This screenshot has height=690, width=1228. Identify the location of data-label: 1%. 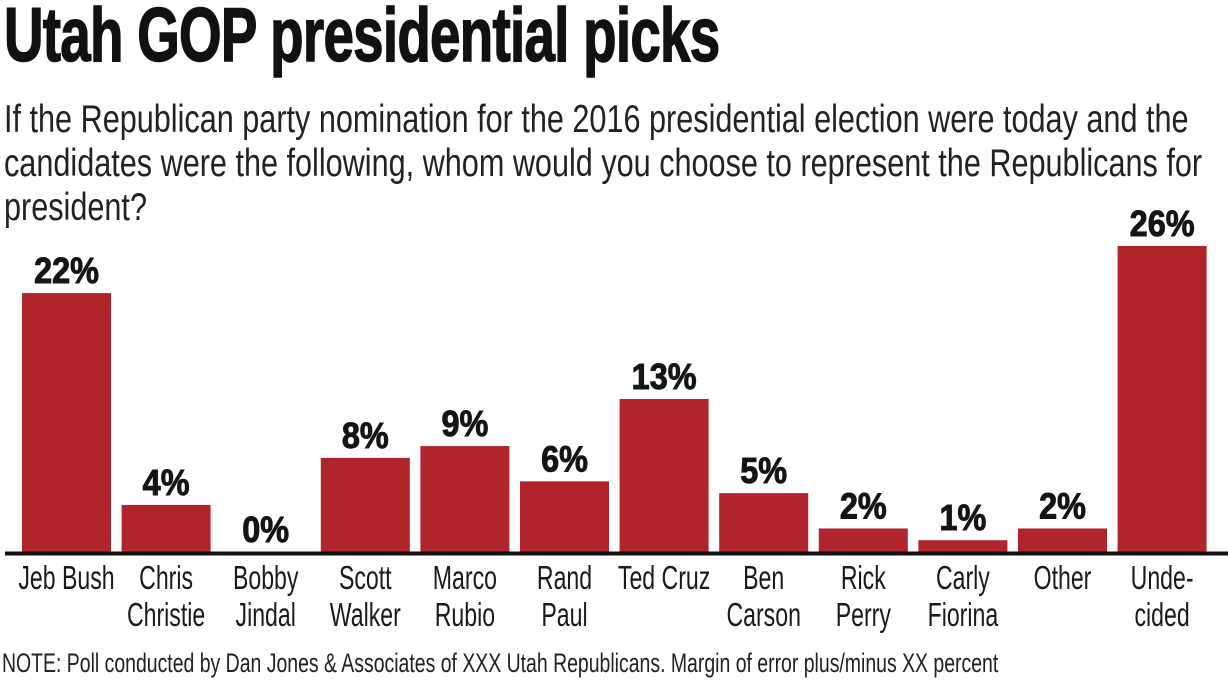
(962, 519).